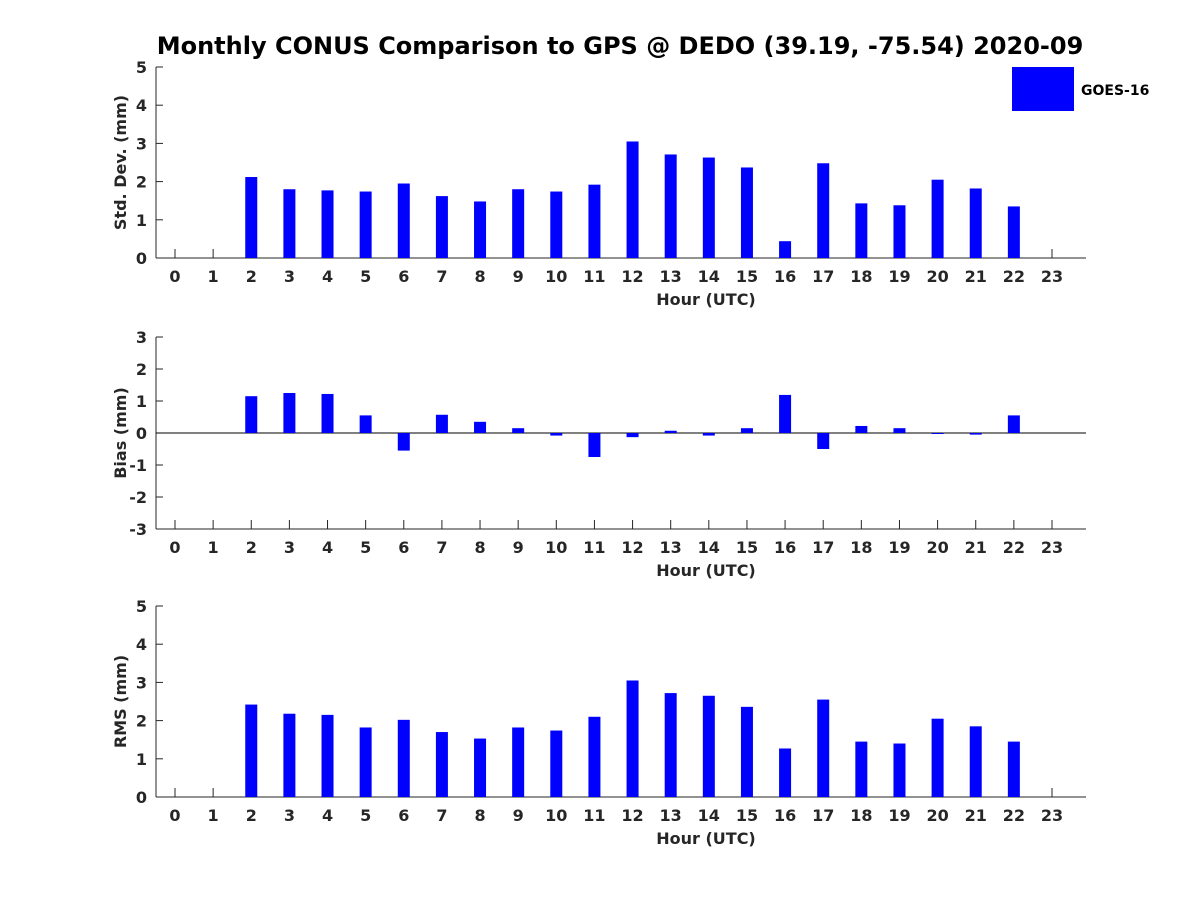 Image resolution: width=1200 pixels, height=900 pixels. What do you see at coordinates (138, 529) in the screenshot?
I see `y-tick-label: -3` at bounding box center [138, 529].